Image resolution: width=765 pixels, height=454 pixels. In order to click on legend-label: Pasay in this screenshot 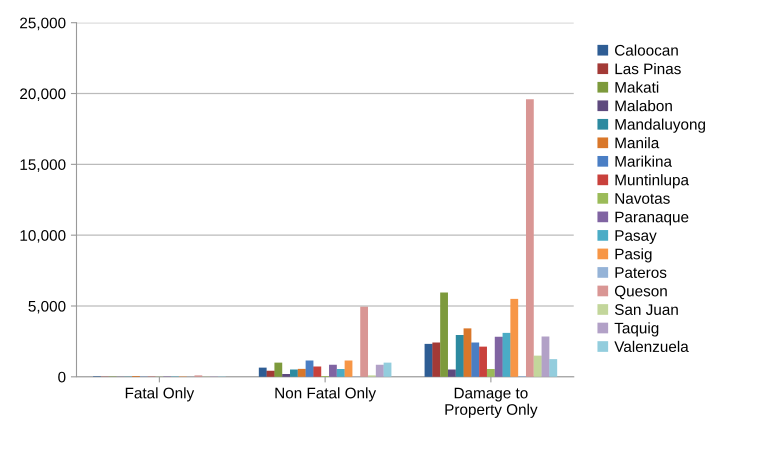, I will do `click(636, 237)`.